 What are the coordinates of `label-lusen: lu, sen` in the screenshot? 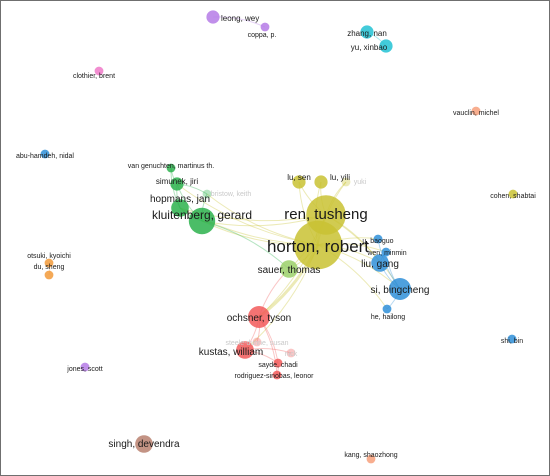 It's located at (299, 177).